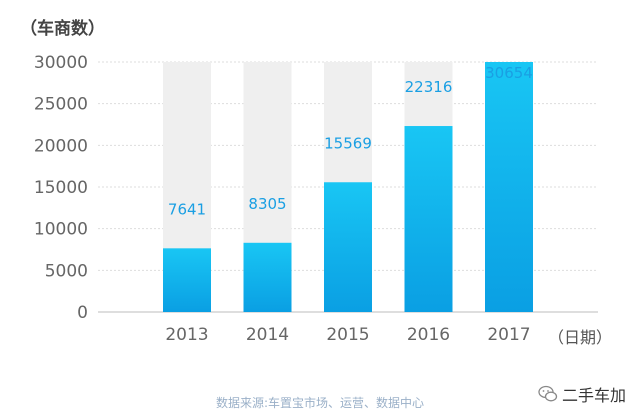 The height and width of the screenshot is (416, 640). Describe the element at coordinates (320, 403) in the screenshot. I see `data-source-note: 数据来源:车置宝市场、运营、数据中心` at that location.